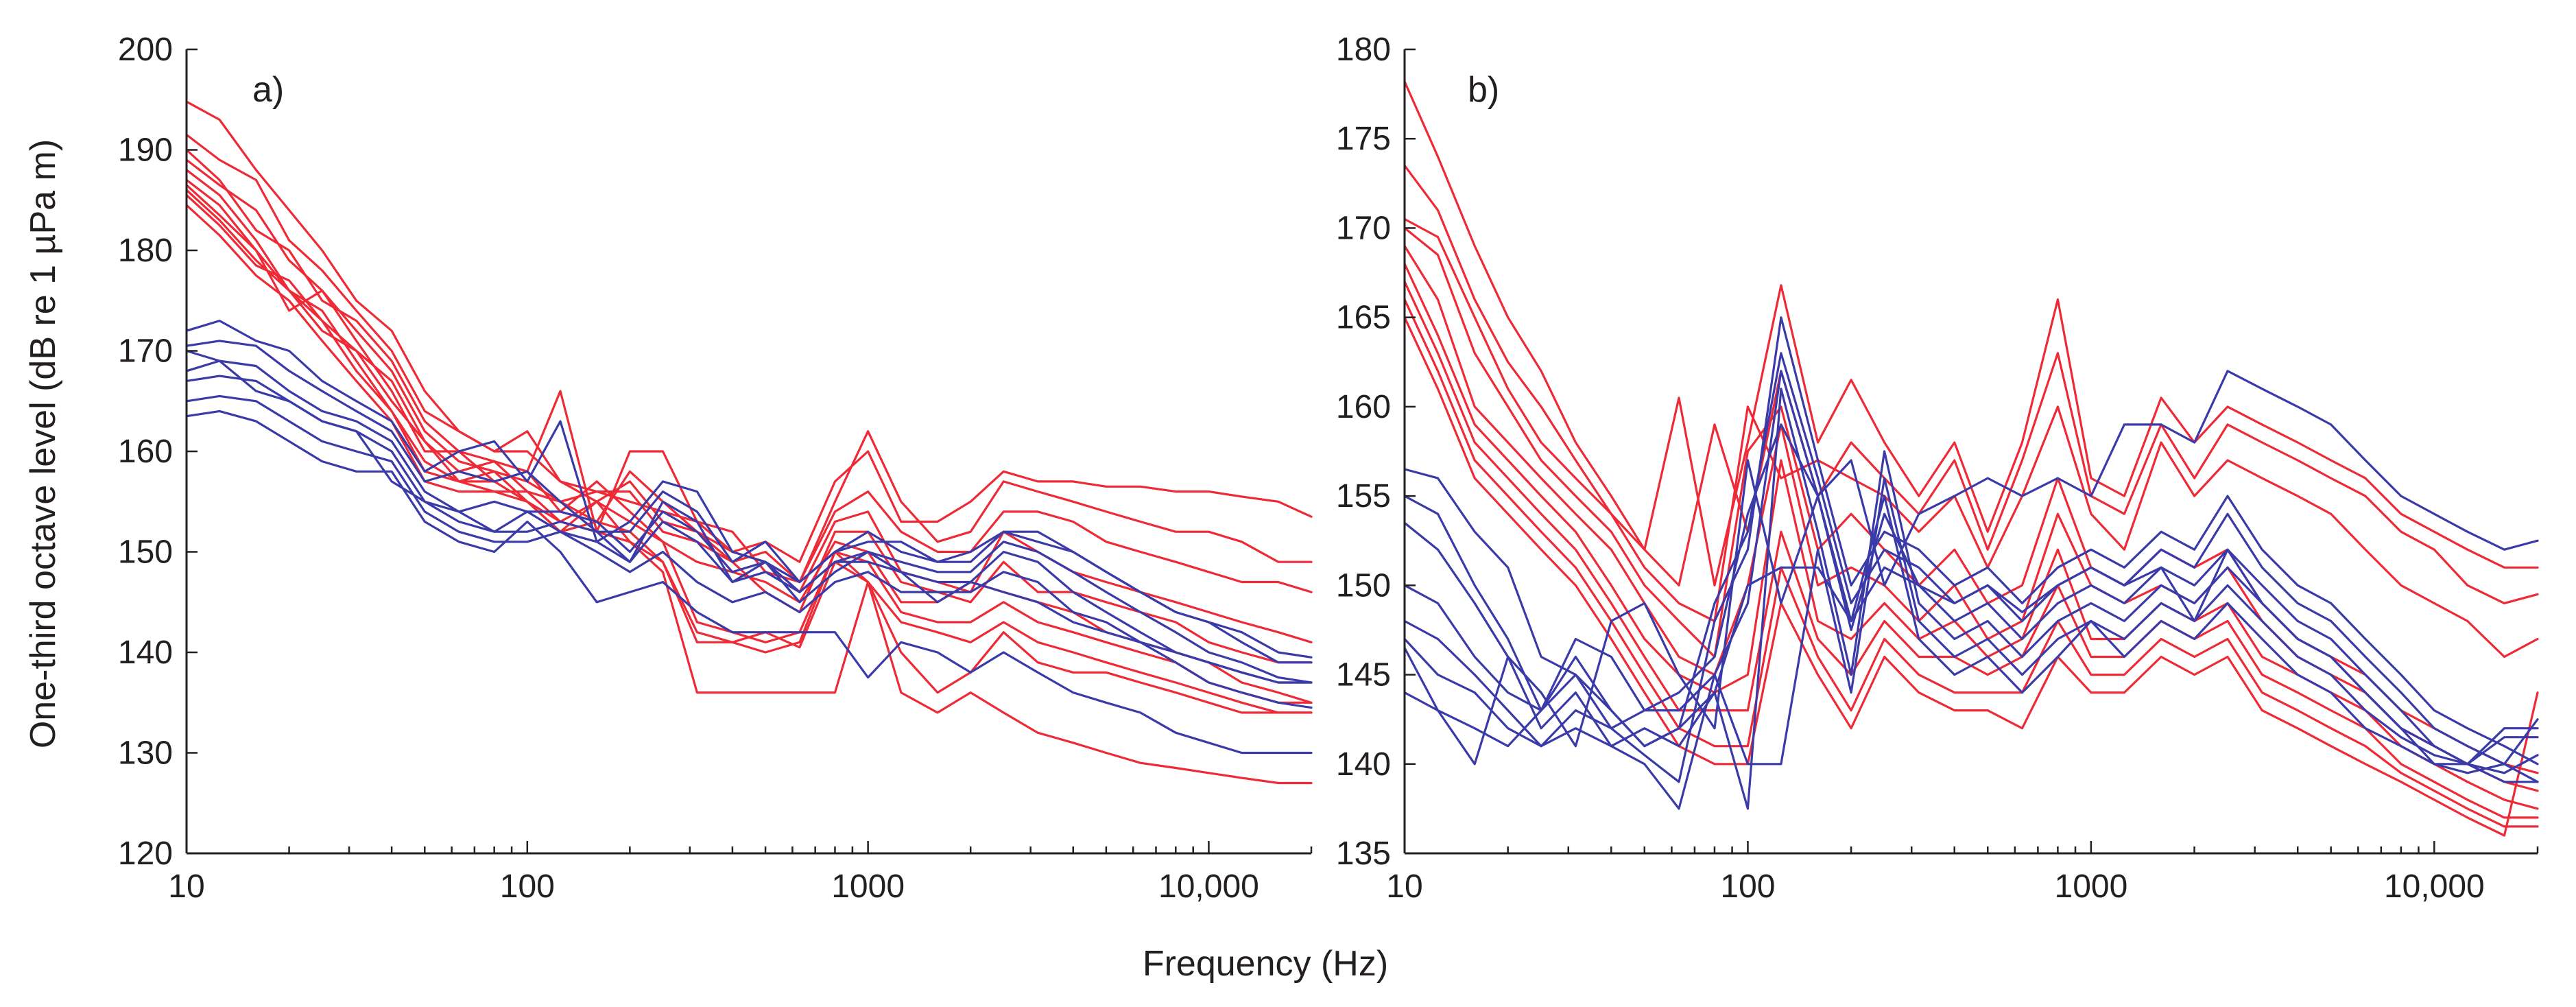 This screenshot has height=1007, width=2576. Describe the element at coordinates (43, 443) in the screenshot. I see `y-axis-title: One-third octave level (dB re 1 µPa m)` at that location.